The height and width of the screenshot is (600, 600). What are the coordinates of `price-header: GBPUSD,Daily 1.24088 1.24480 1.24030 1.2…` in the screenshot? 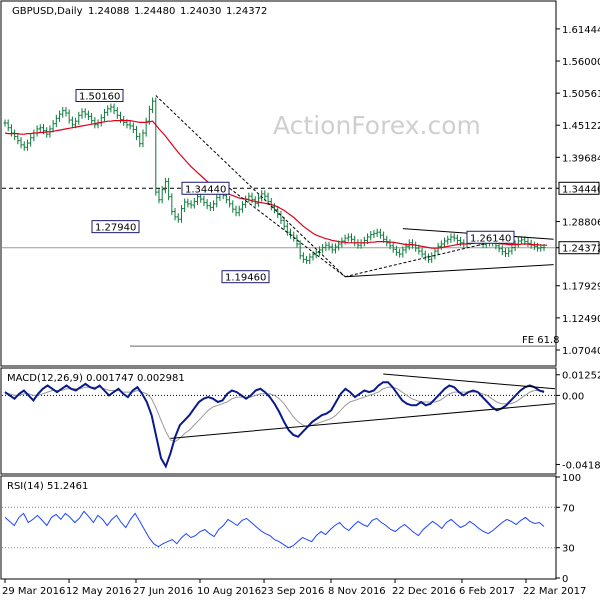 It's located at (139, 11).